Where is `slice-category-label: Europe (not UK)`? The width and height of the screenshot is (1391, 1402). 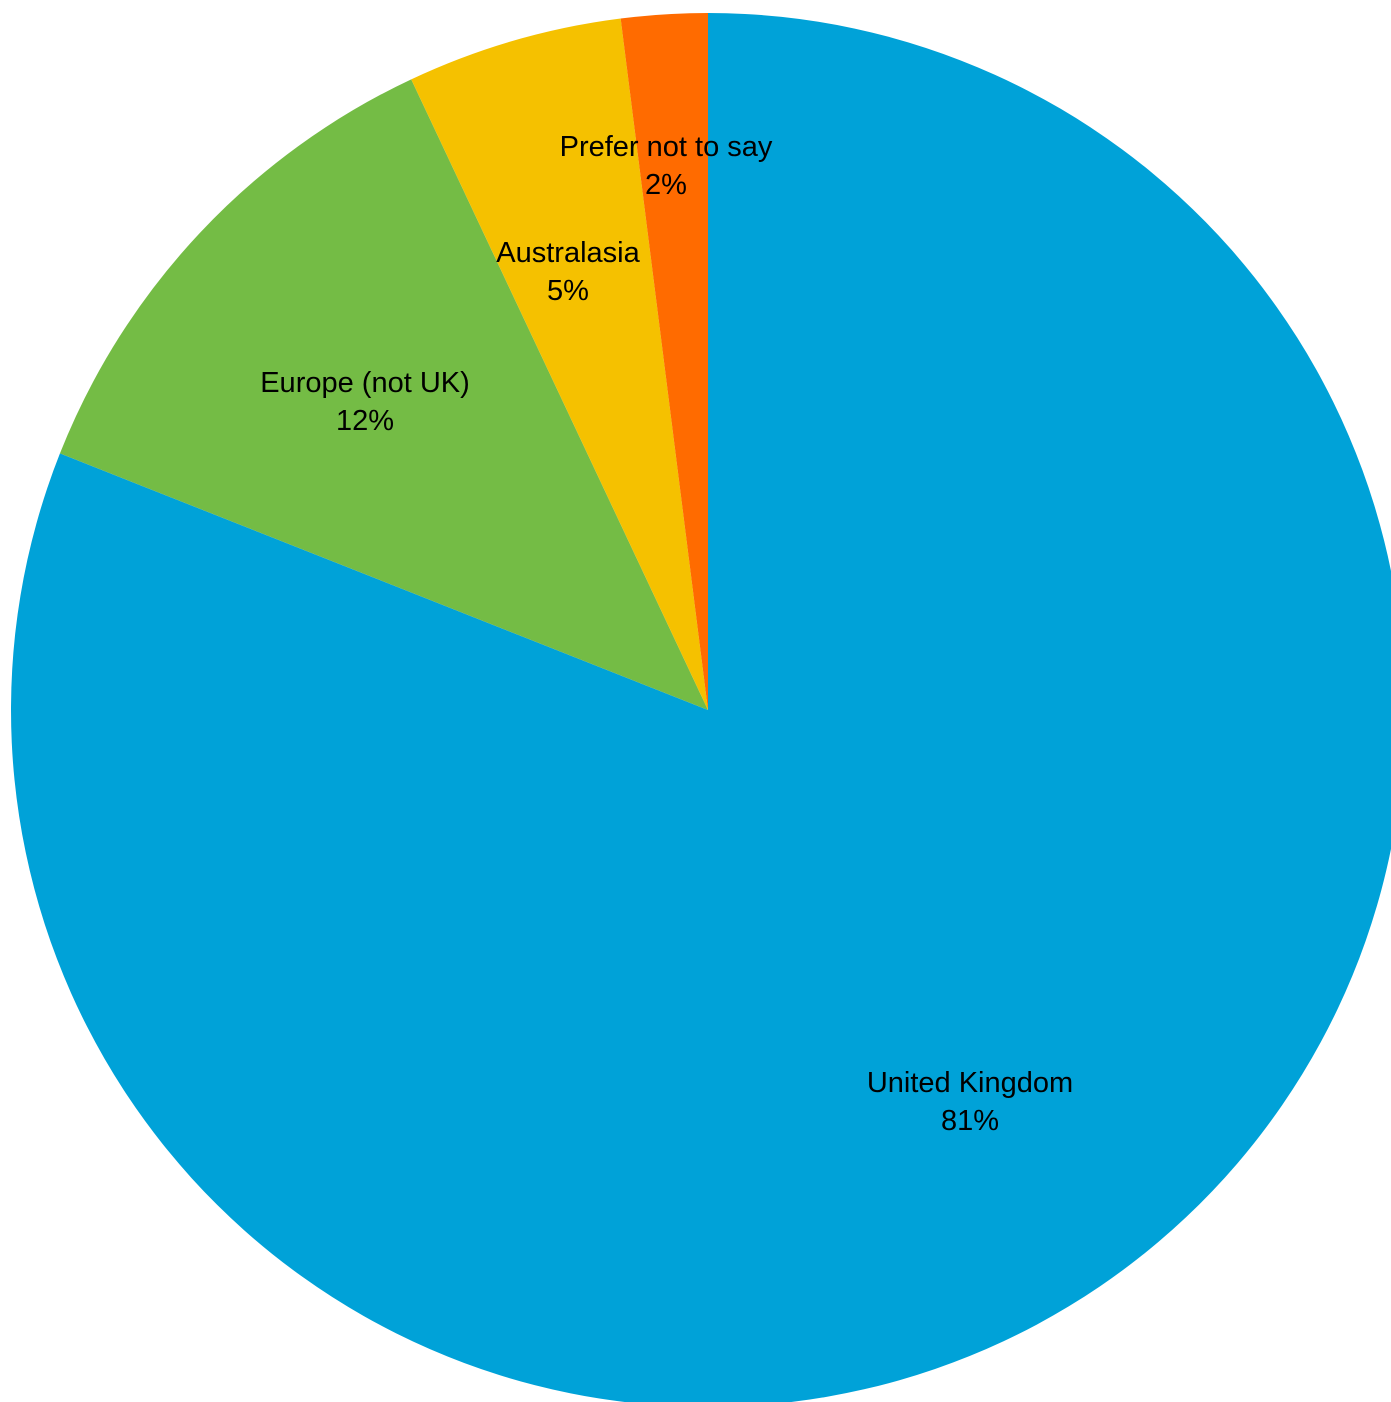
slice-category-label: Europe (not UK) is located at coordinates (365, 383).